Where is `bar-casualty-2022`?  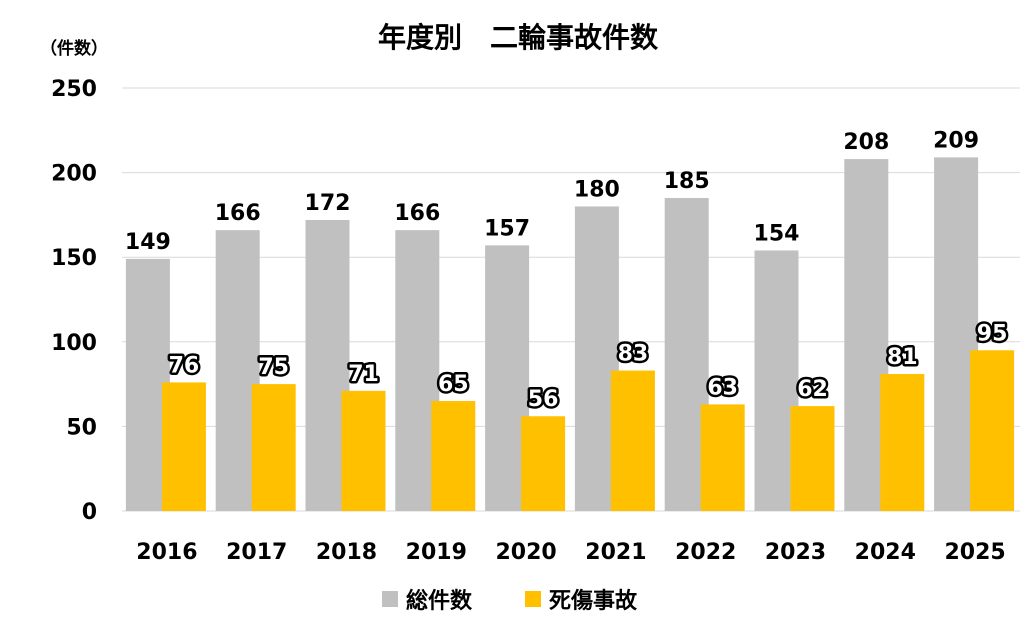
bar-casualty-2022 is located at coordinates (722, 457).